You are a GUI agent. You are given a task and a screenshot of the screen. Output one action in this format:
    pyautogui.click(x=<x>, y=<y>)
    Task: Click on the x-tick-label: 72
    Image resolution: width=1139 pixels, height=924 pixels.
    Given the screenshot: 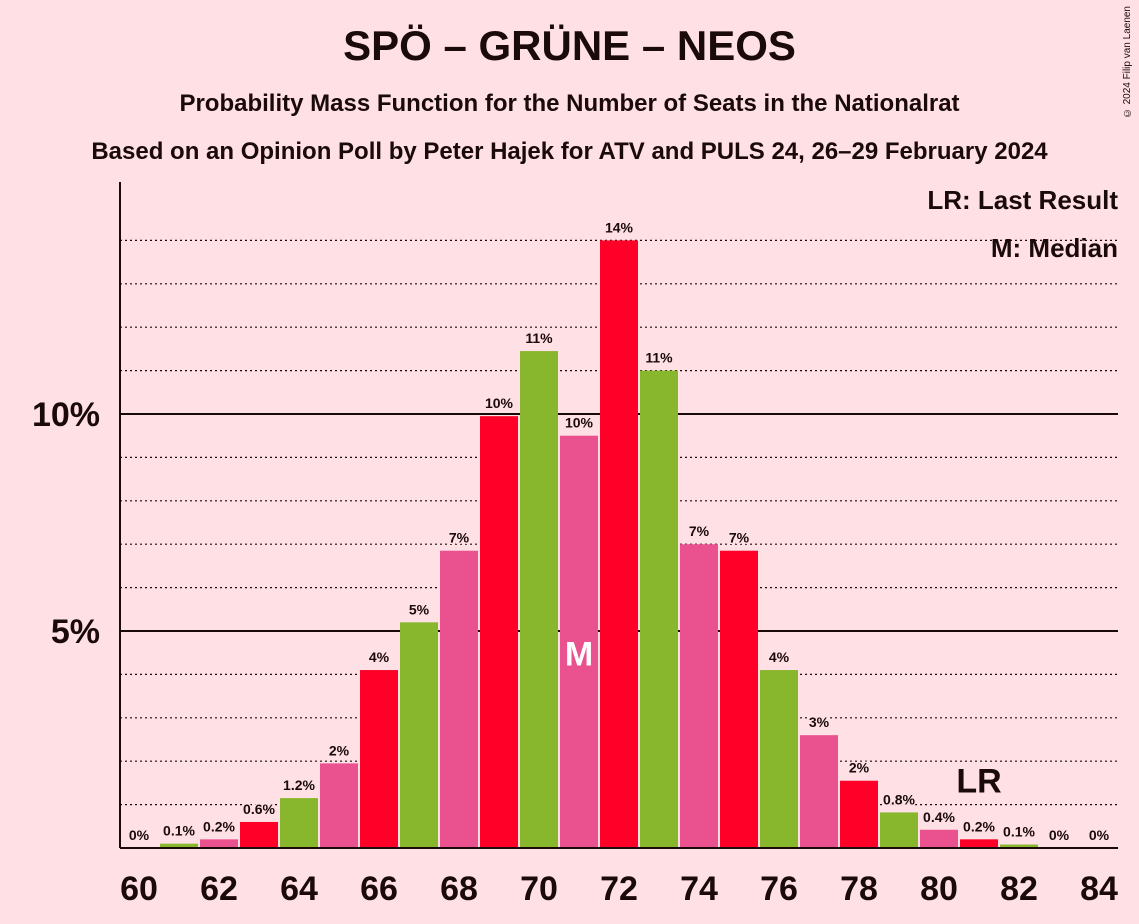 What is the action you would take?
    pyautogui.click(x=619, y=889)
    